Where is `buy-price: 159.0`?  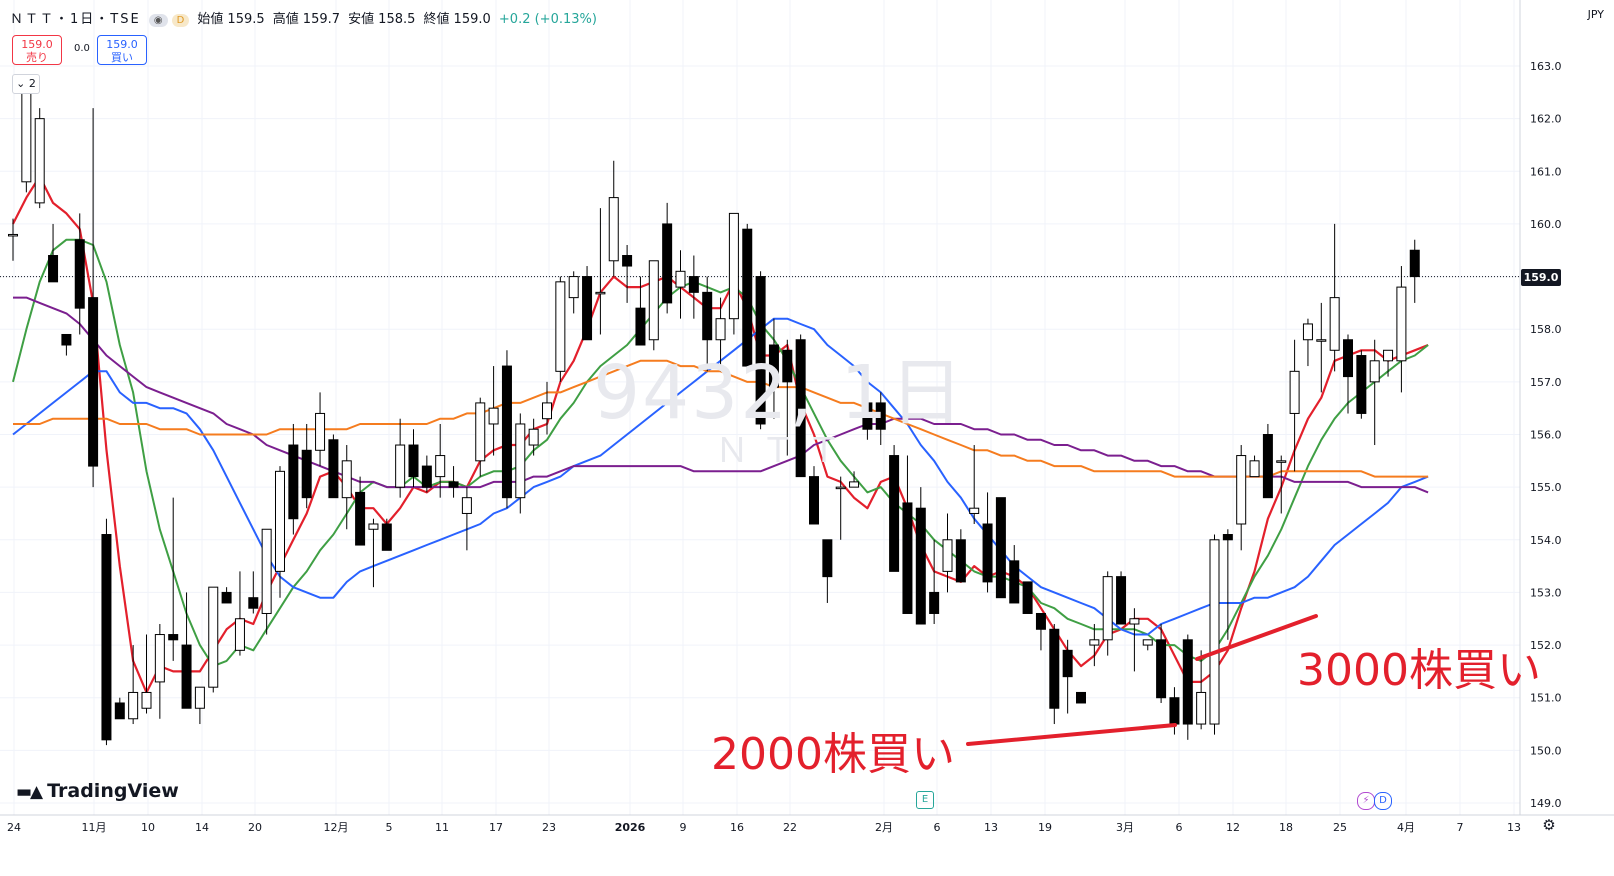 buy-price: 159.0 is located at coordinates (122, 44).